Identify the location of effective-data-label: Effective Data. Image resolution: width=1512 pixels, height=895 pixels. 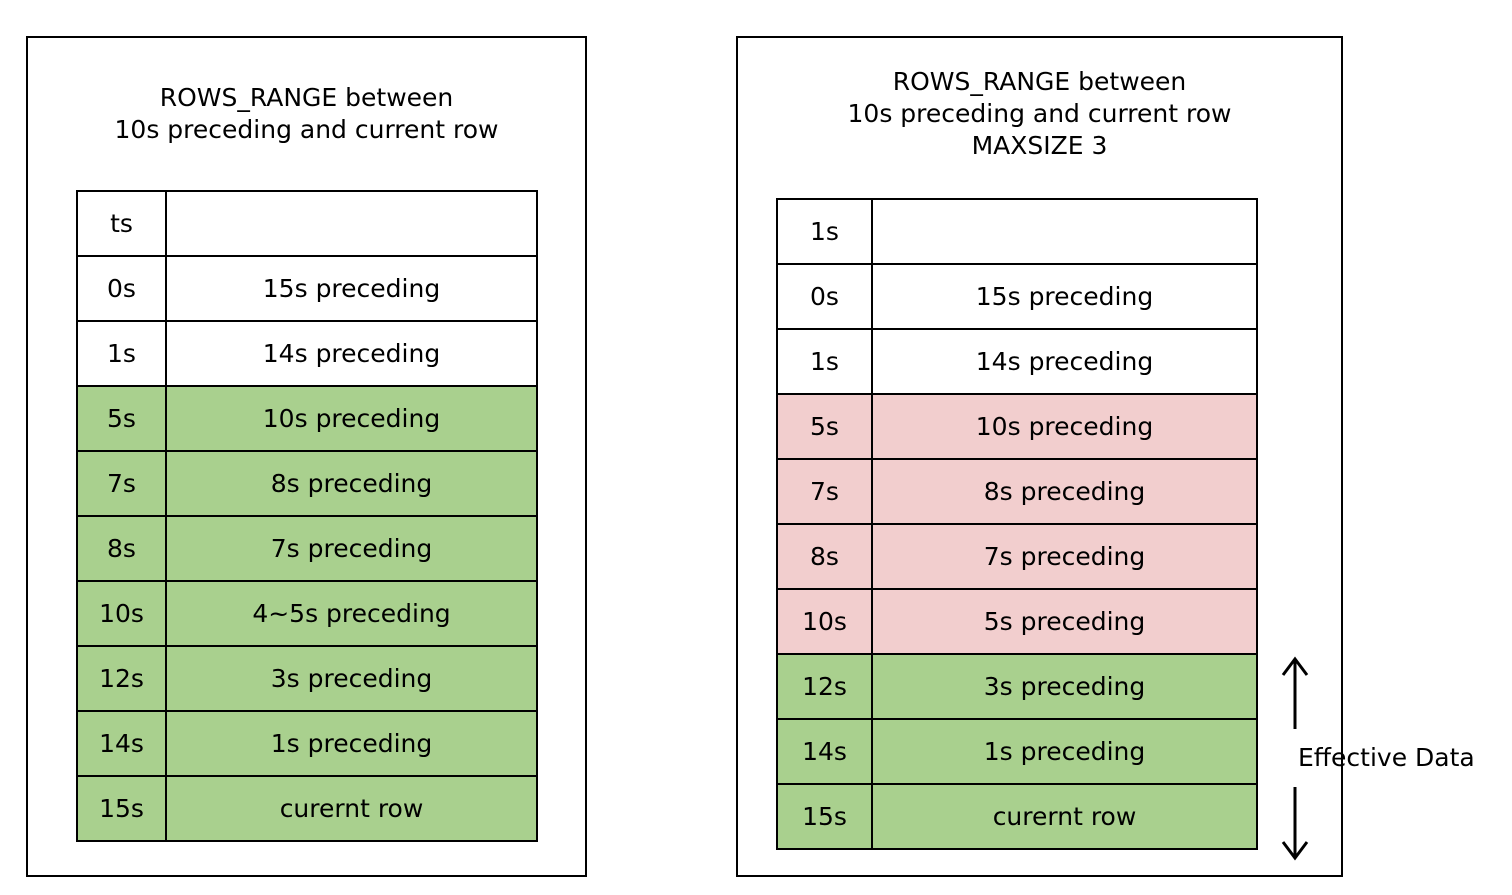
(1386, 757).